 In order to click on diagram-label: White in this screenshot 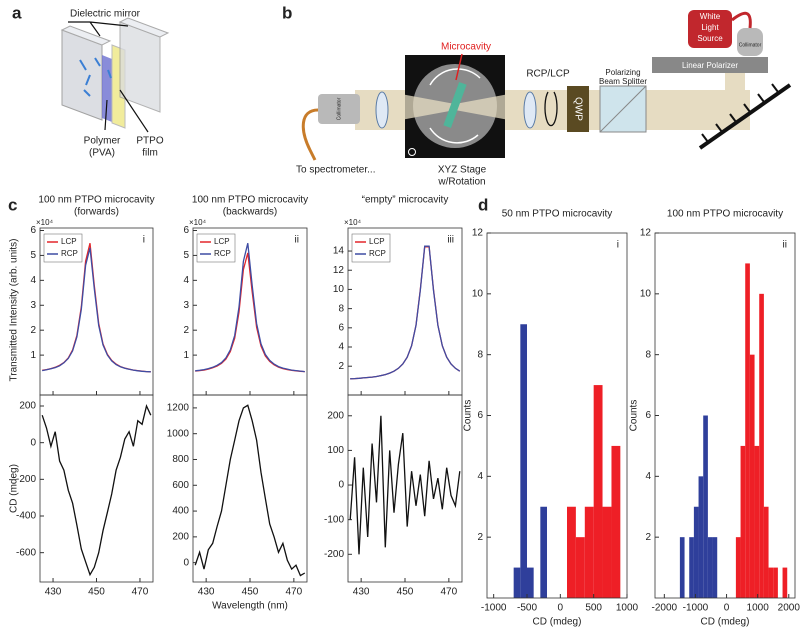, I will do `click(710, 16)`.